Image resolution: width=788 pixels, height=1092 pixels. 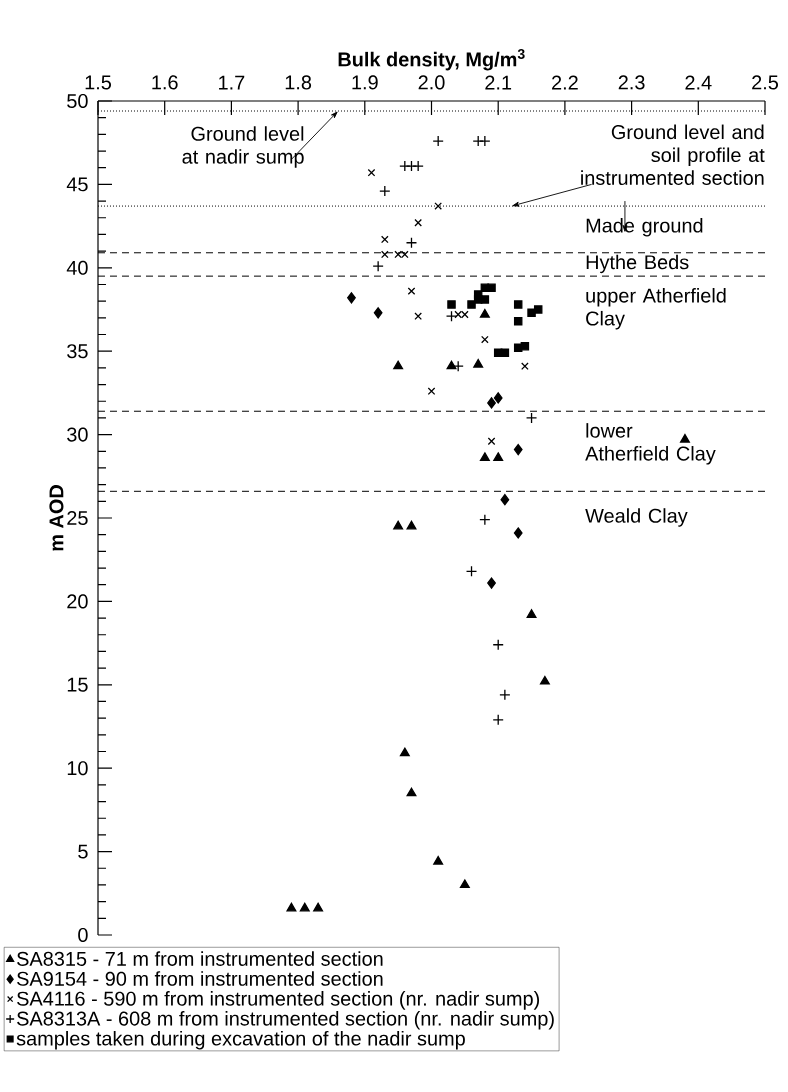 I want to click on annotation: Ground level and soil profile at instrumented section, so click(x=673, y=154).